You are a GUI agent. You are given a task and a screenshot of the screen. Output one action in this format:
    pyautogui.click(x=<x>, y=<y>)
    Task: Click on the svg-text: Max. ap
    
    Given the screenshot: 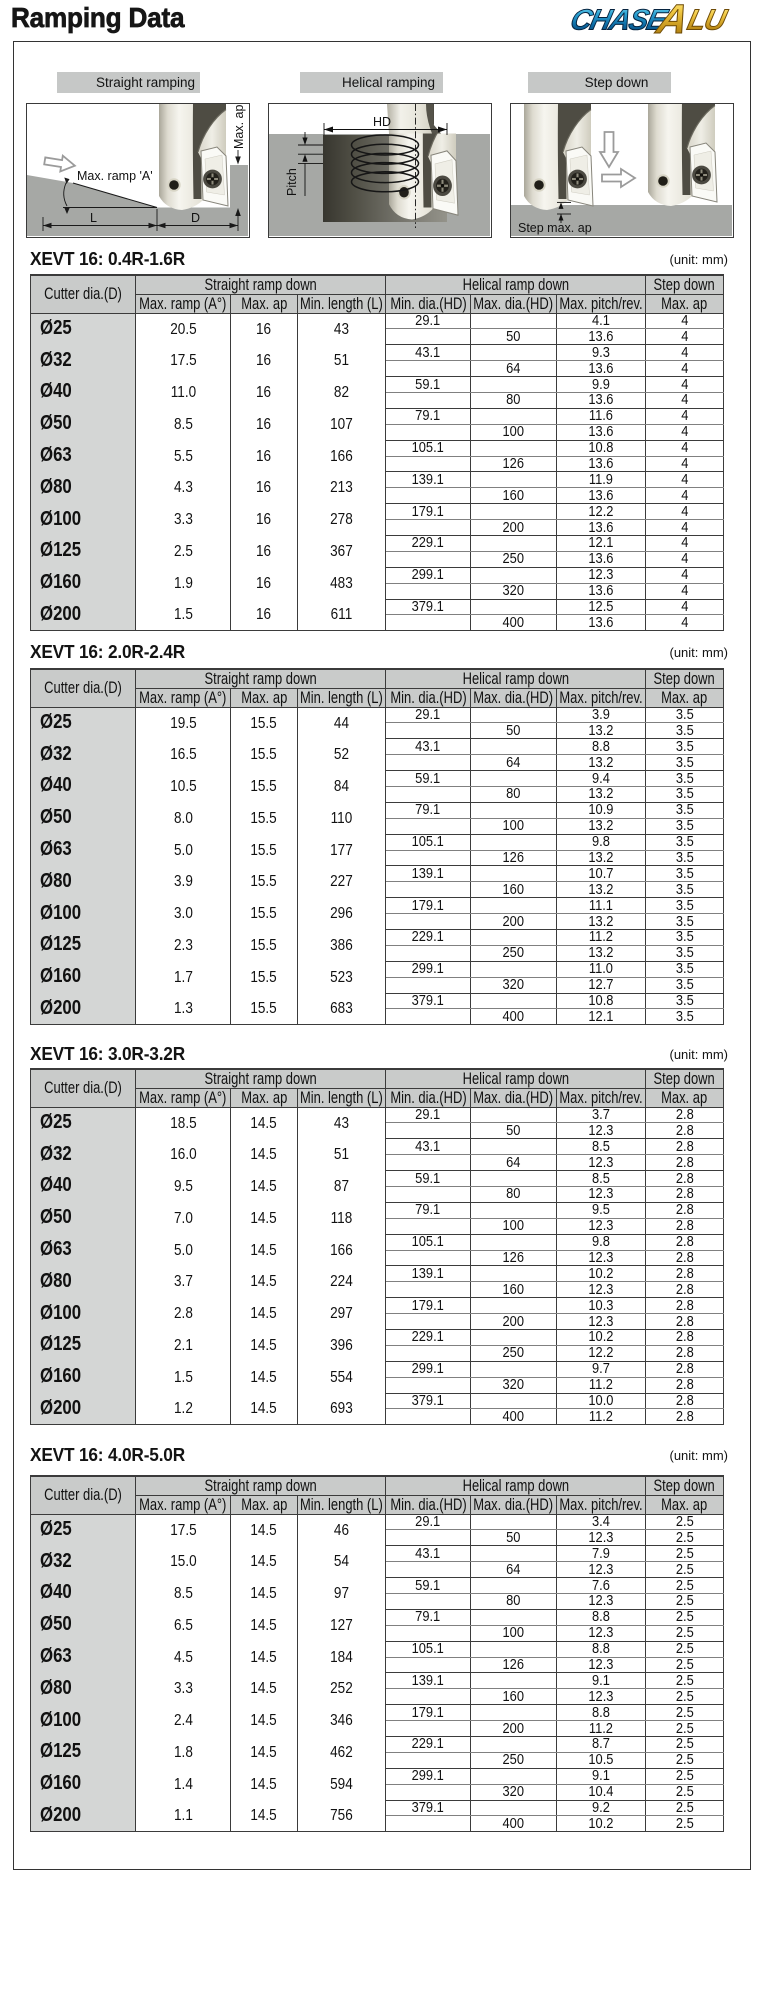 What is the action you would take?
    pyautogui.click(x=239, y=126)
    